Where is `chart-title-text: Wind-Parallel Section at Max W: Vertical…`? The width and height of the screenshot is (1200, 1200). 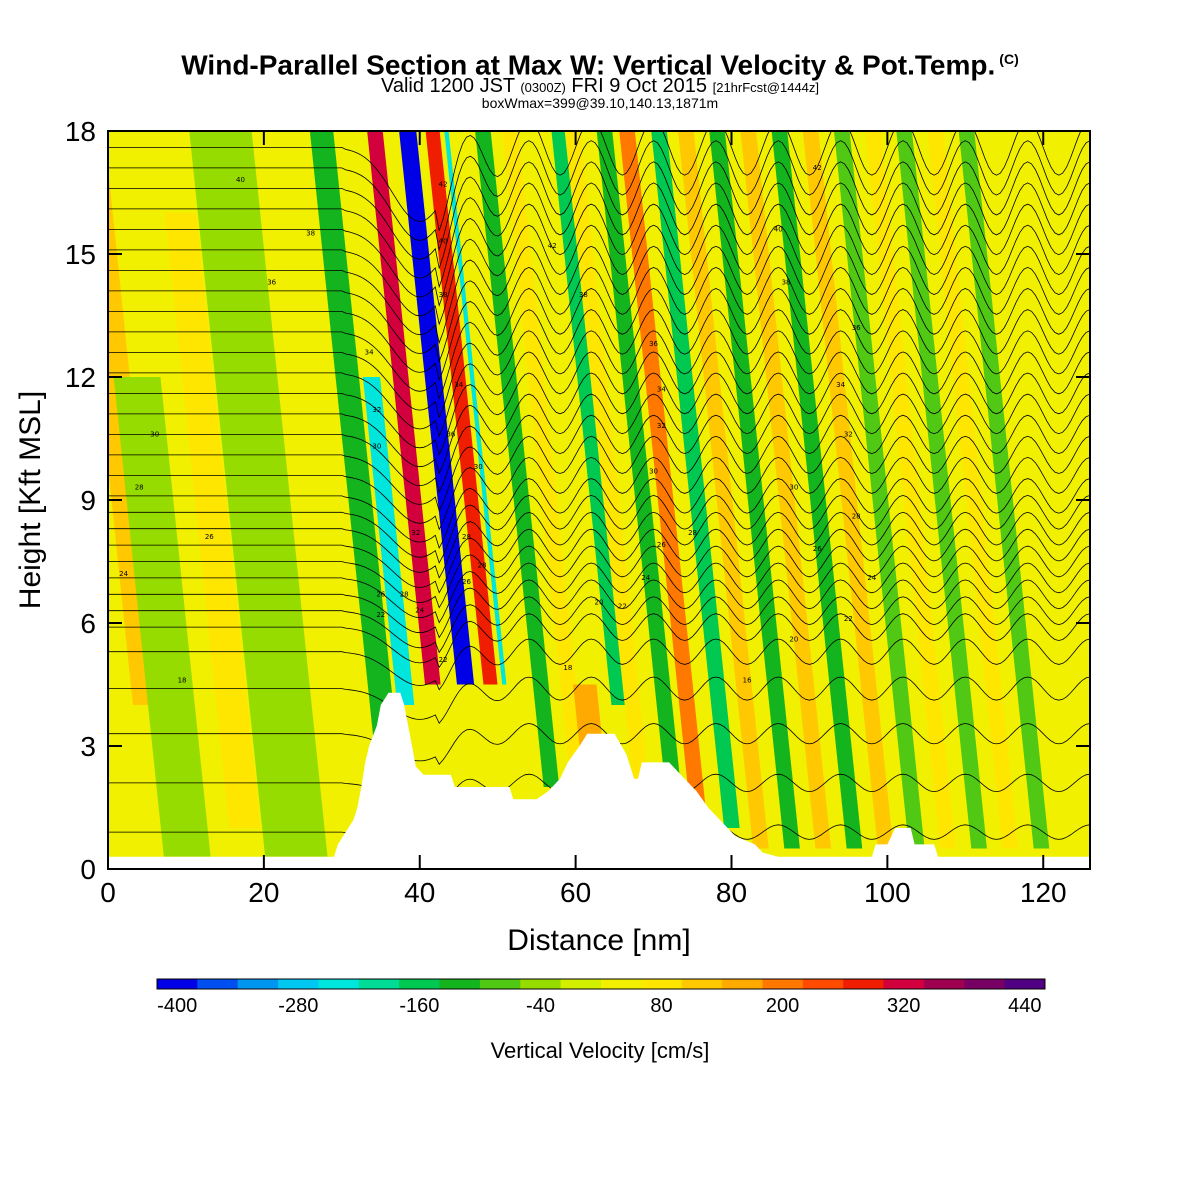
chart-title-text: Wind-Parallel Section at Max W: Vertical… is located at coordinates (588, 65).